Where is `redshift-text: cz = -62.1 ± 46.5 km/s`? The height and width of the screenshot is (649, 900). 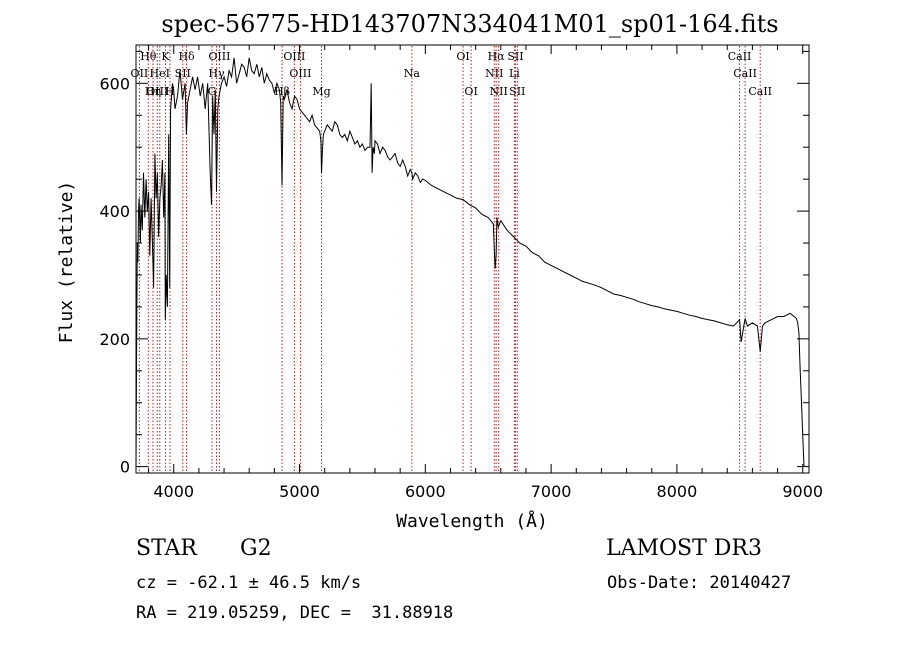
redshift-text: cz = -62.1 ± 46.5 km/s is located at coordinates (249, 583).